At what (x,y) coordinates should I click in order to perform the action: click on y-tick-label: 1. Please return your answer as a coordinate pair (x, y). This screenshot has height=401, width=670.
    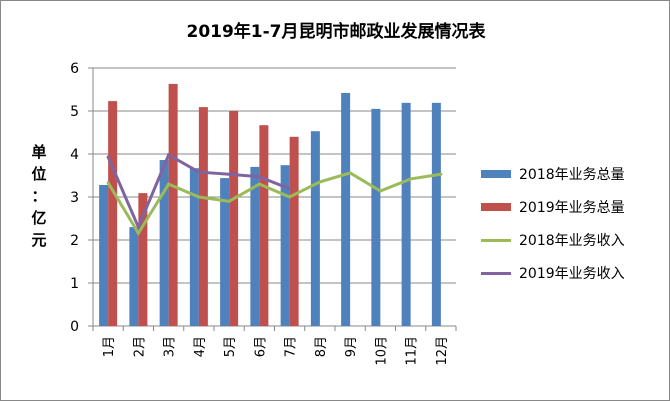
    Looking at the image, I should click on (74, 284).